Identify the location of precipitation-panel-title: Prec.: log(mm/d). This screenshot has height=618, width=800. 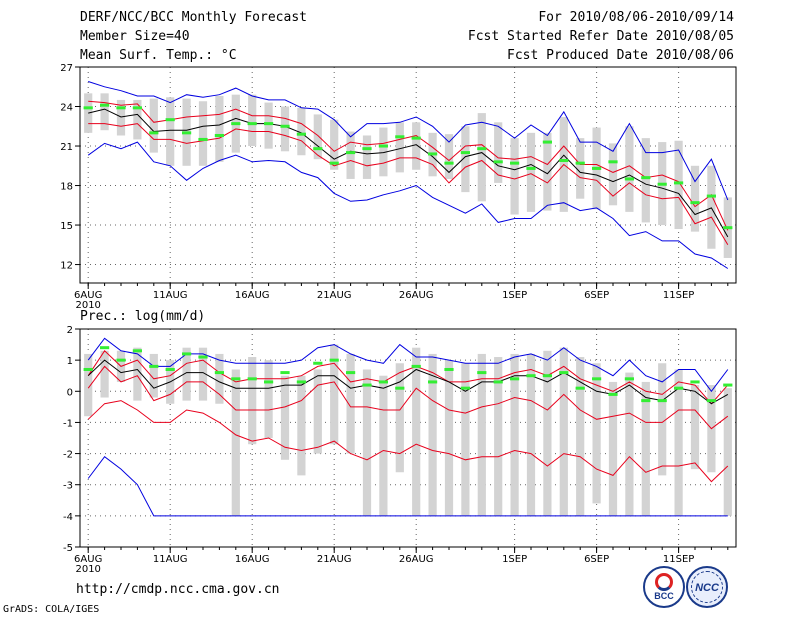
(143, 316).